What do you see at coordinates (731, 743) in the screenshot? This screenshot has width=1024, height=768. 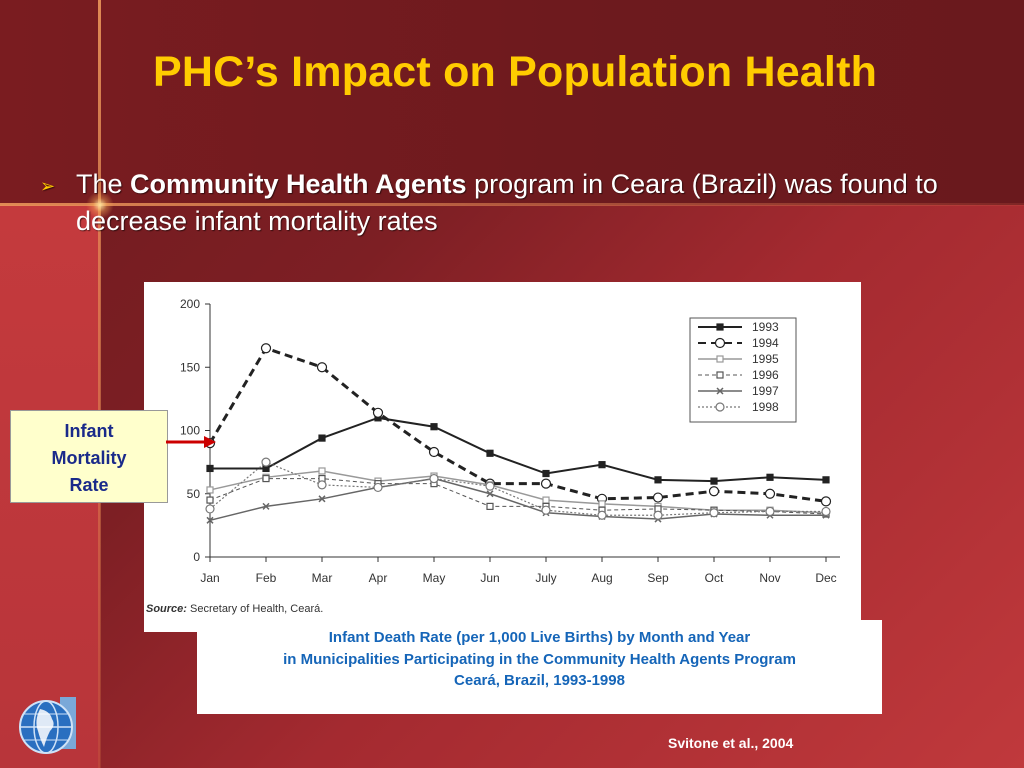 I see `citation: Svitone et al., 2004` at bounding box center [731, 743].